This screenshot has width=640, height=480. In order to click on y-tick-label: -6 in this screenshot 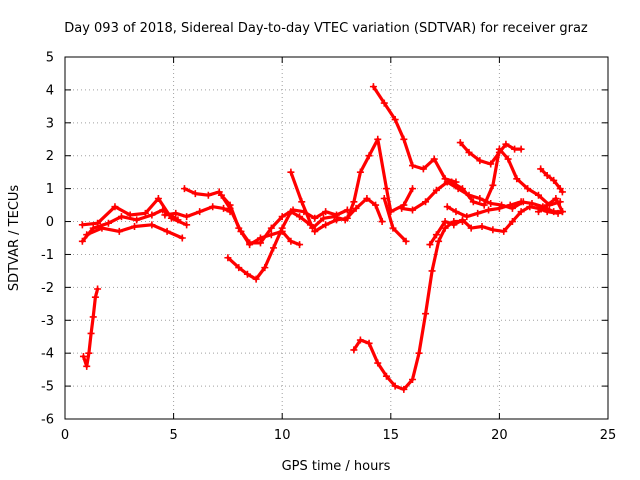, I will do `click(47, 420)`.